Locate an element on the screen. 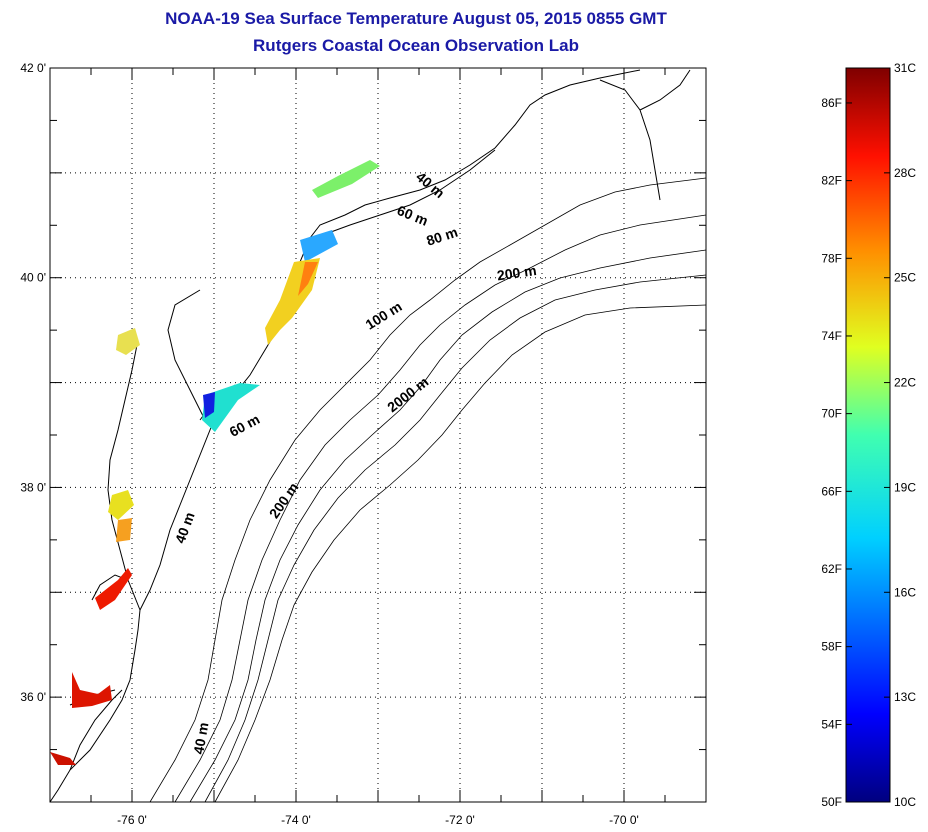  swath-south-edge is located at coordinates (63, 758).